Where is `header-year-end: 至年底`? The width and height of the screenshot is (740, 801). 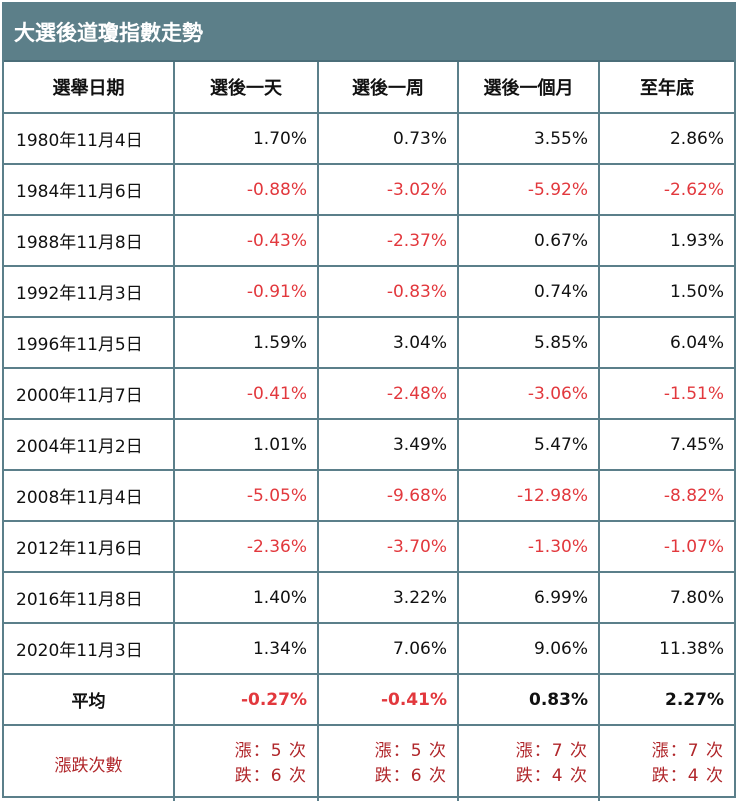
header-year-end: 至年底 is located at coordinates (666, 88).